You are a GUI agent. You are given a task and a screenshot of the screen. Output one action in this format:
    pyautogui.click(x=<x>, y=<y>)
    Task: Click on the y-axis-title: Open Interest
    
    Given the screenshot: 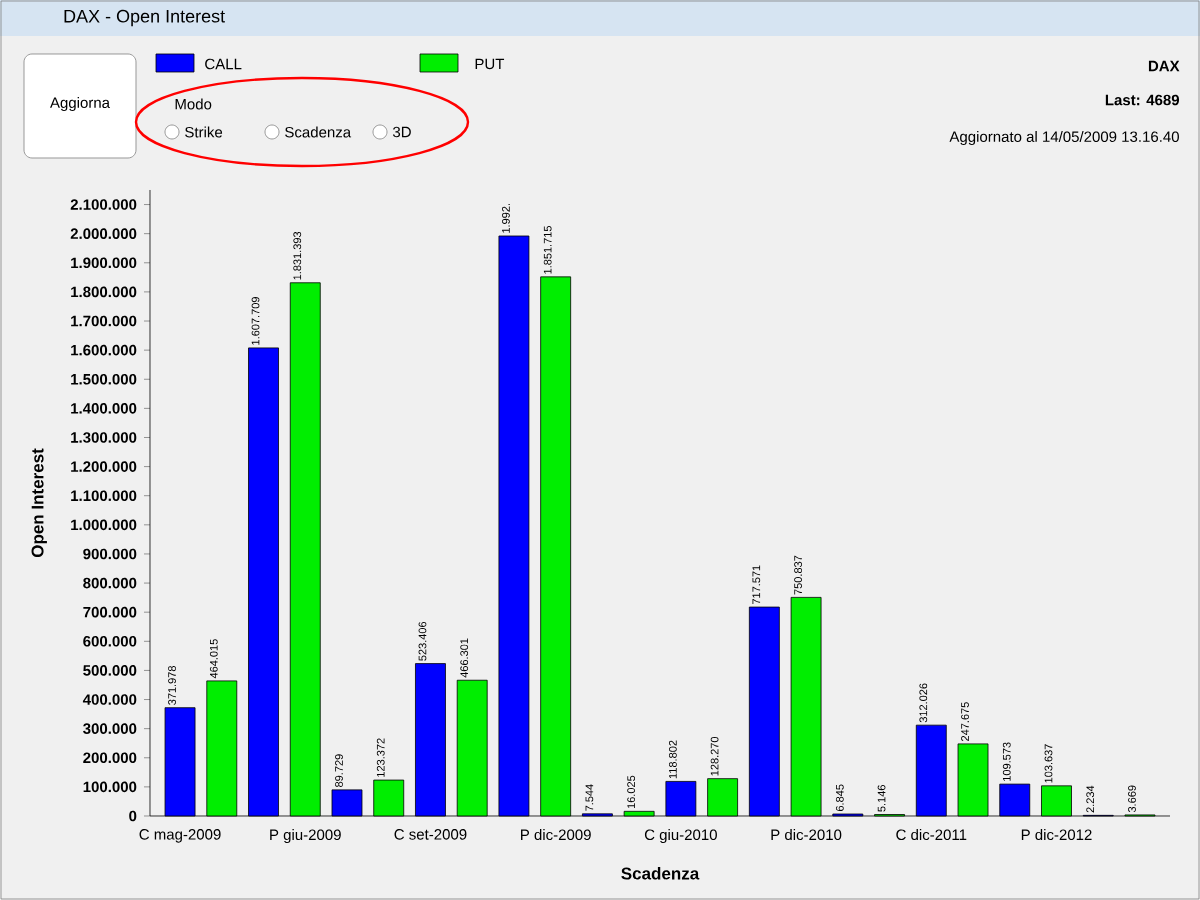 What is the action you would take?
    pyautogui.click(x=39, y=503)
    